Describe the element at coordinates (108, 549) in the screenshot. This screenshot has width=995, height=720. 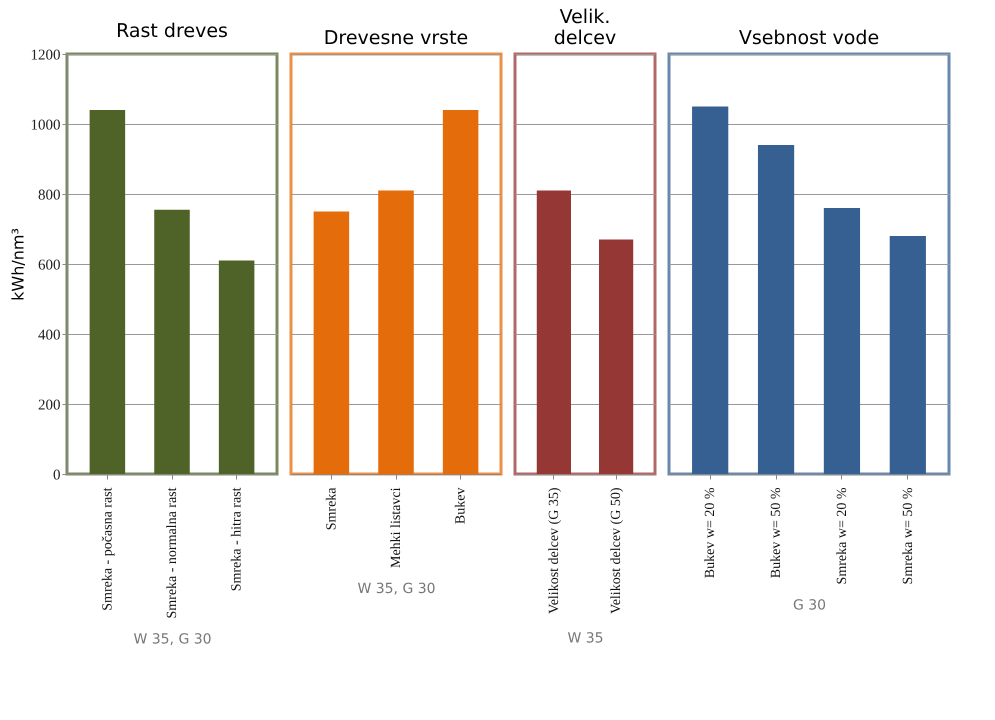
I see `x-tick-label: Smreka - počasna rast` at that location.